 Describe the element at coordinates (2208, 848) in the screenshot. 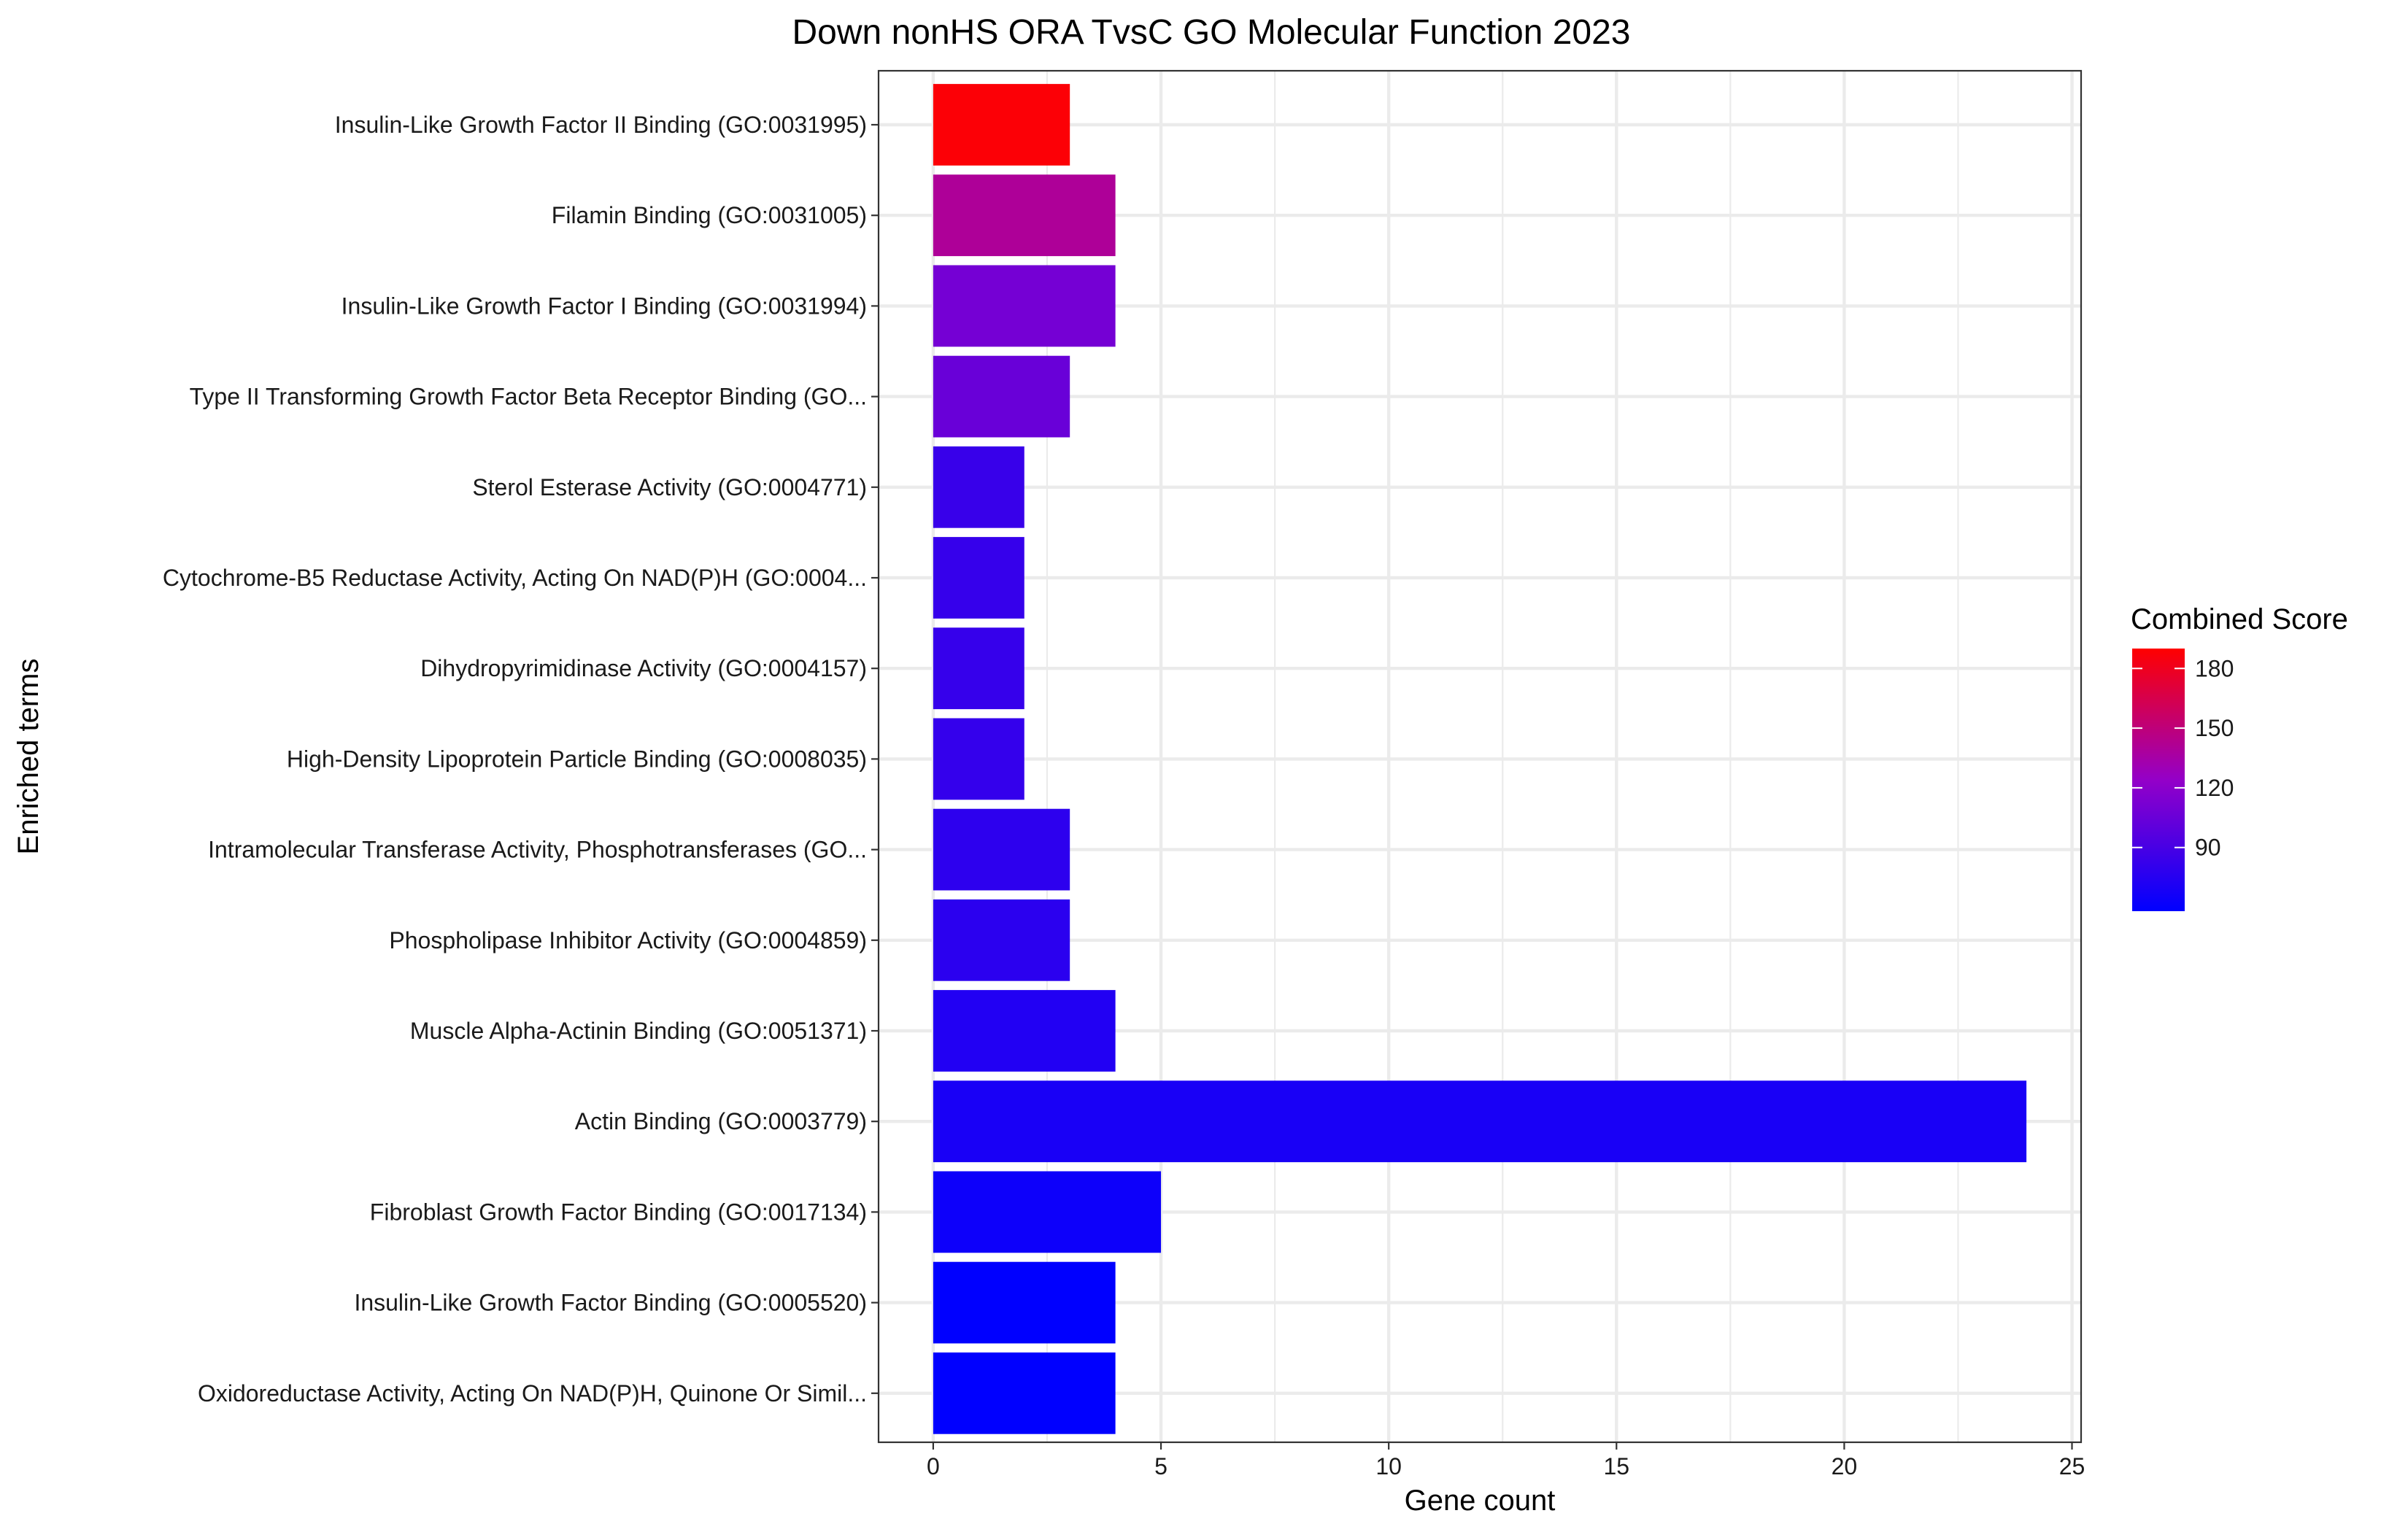

I see `legend-tick-label: 90` at that location.